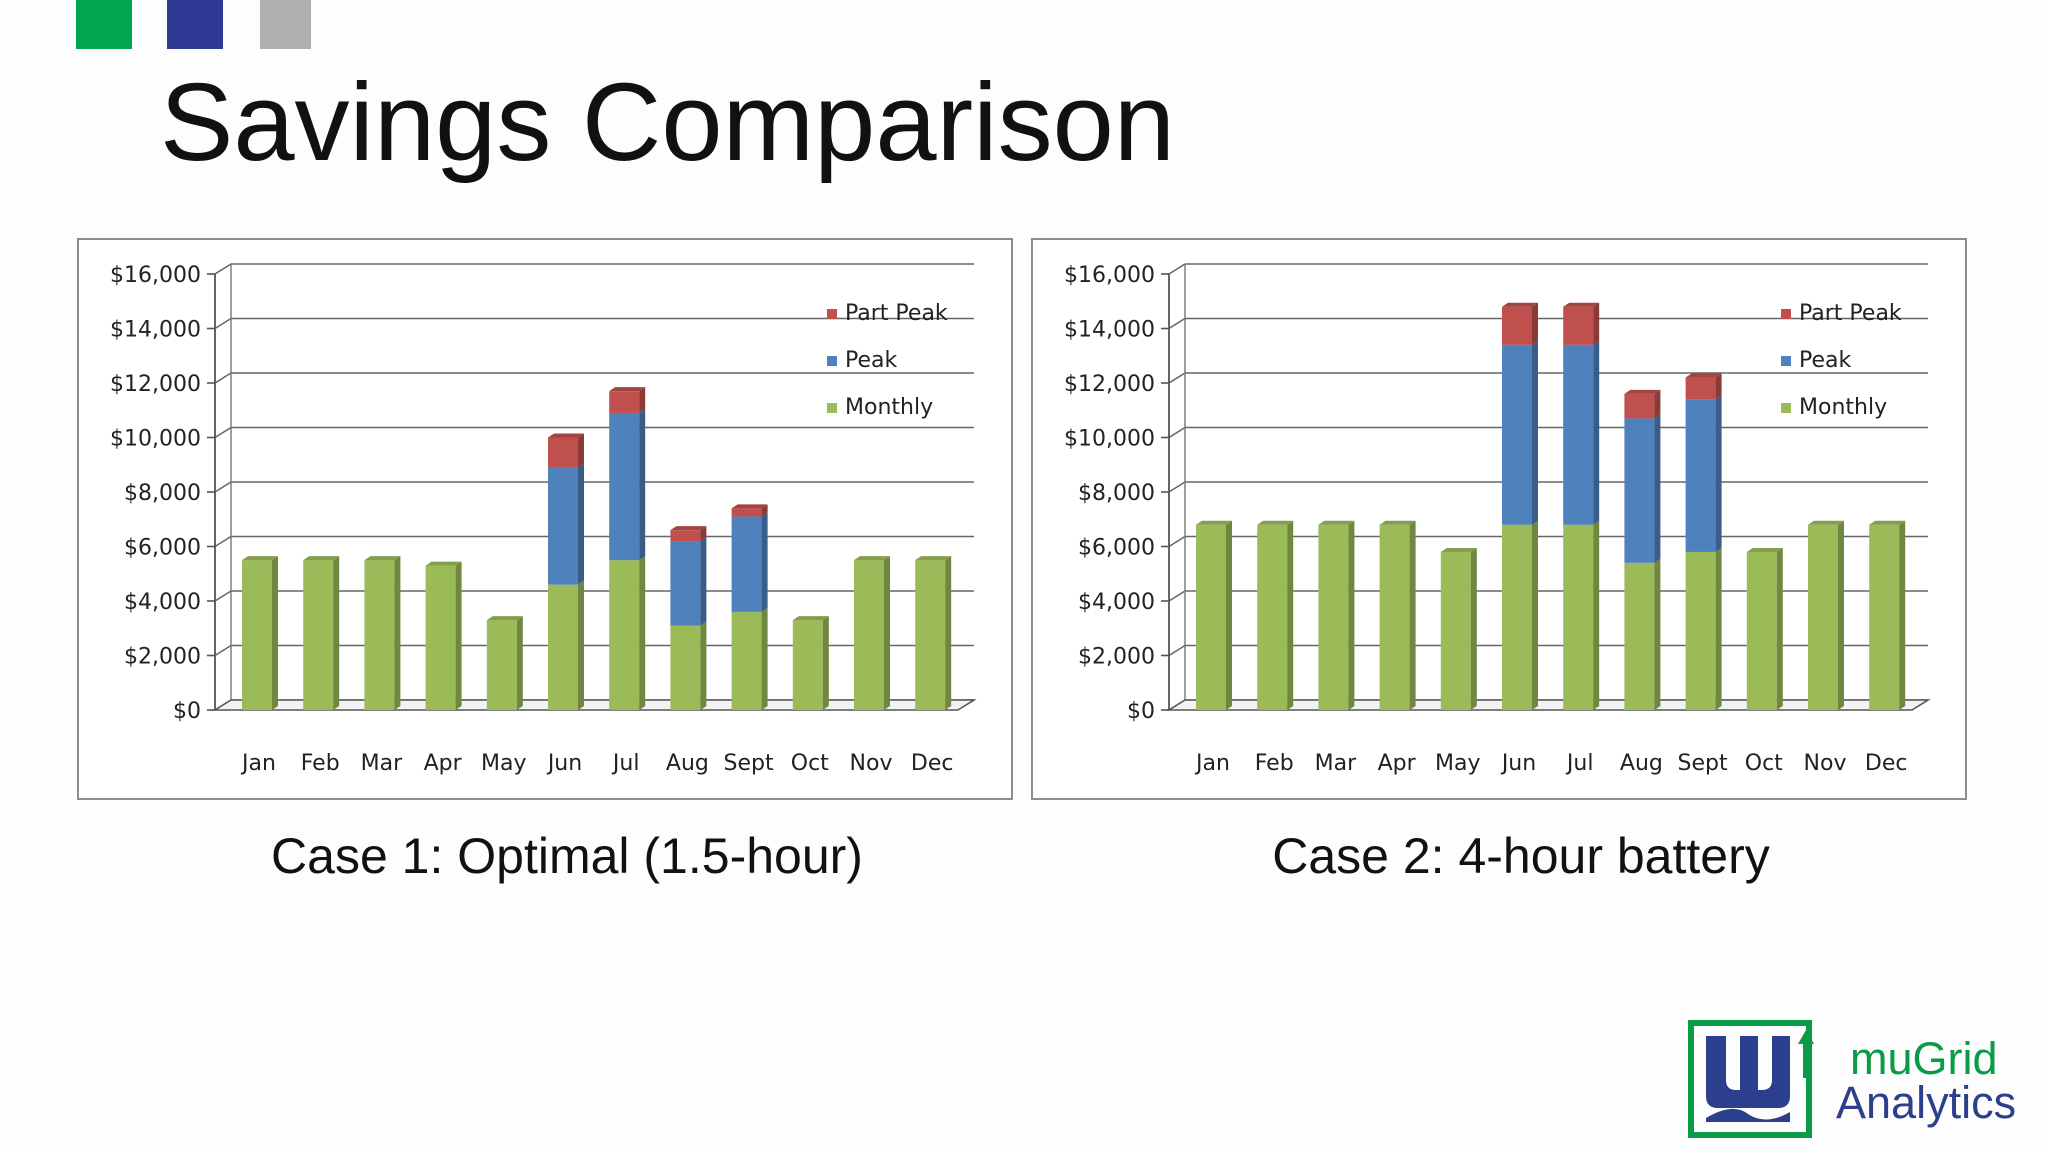 The width and height of the screenshot is (2048, 1152). Describe the element at coordinates (1703, 763) in the screenshot. I see `x-tick-label-sept: Sept` at that location.